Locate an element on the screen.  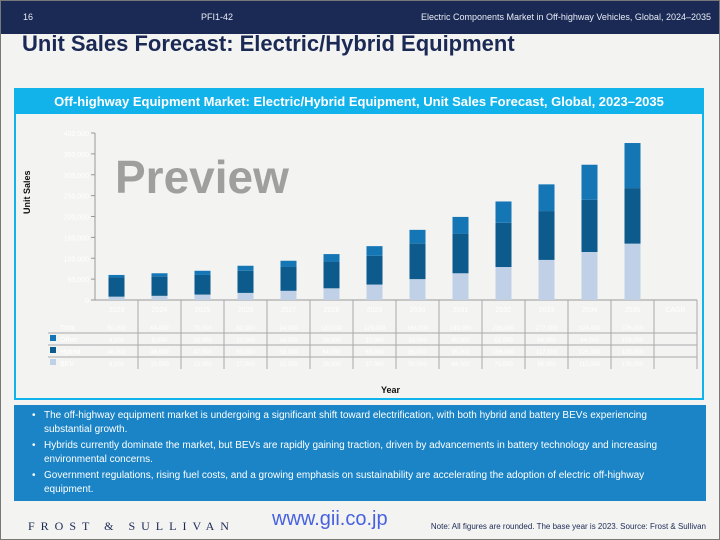
table-cell-total: 94,000 is located at coordinates (288, 329).